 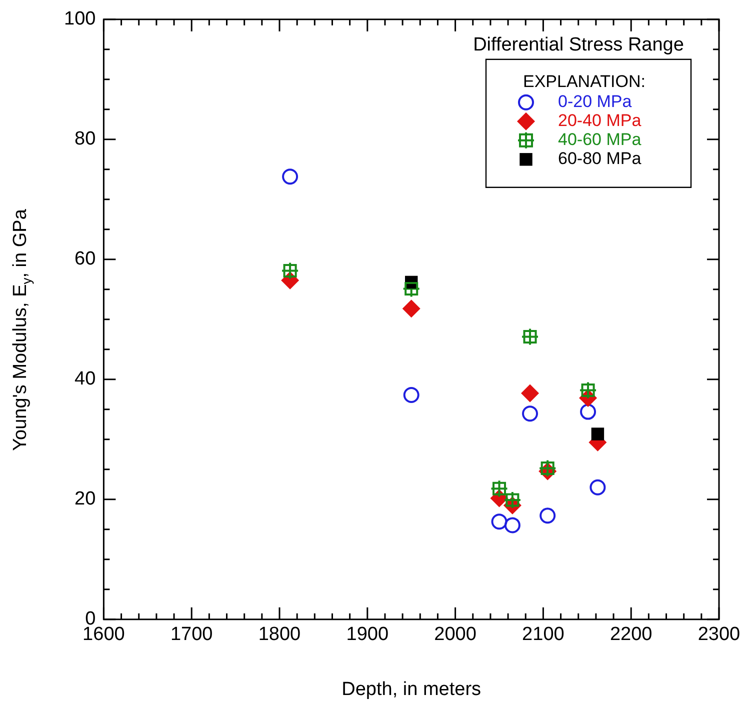 What do you see at coordinates (412, 689) in the screenshot?
I see `x-axis-title: Depth, in meters` at bounding box center [412, 689].